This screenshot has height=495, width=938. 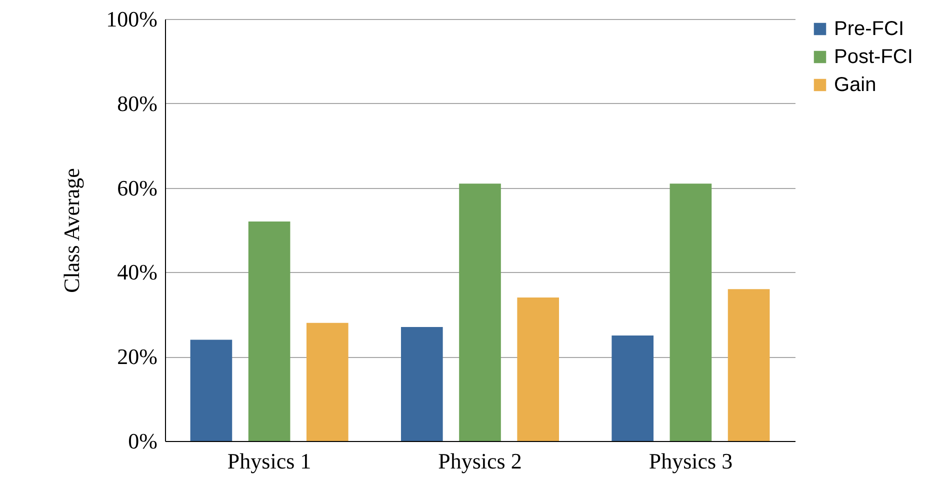 I want to click on legend-label: Post-FCI, so click(x=873, y=57).